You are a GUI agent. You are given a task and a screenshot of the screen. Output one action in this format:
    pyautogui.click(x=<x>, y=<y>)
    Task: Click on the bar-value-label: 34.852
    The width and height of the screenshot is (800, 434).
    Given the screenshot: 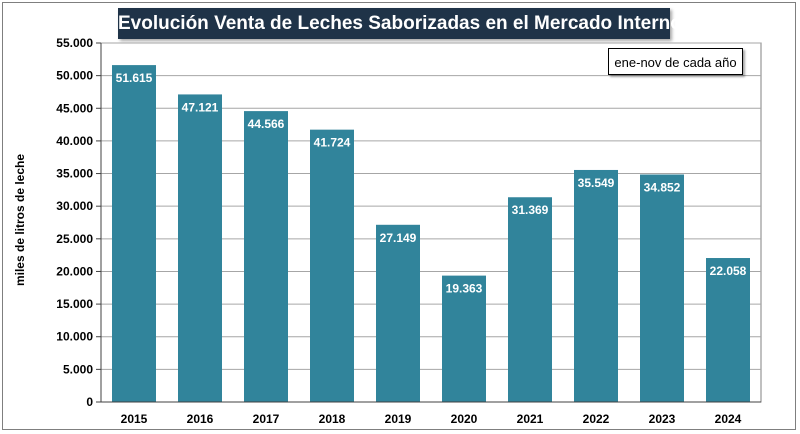 What is the action you would take?
    pyautogui.click(x=662, y=188)
    